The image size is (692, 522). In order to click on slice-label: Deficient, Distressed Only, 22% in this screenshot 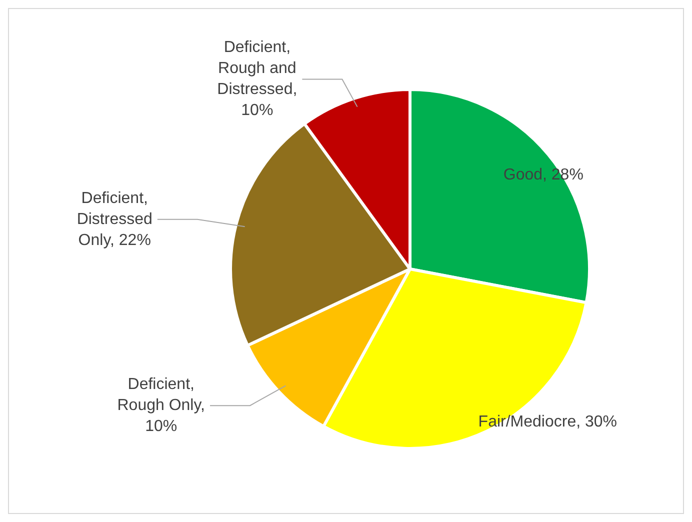, I will do `click(114, 219)`.